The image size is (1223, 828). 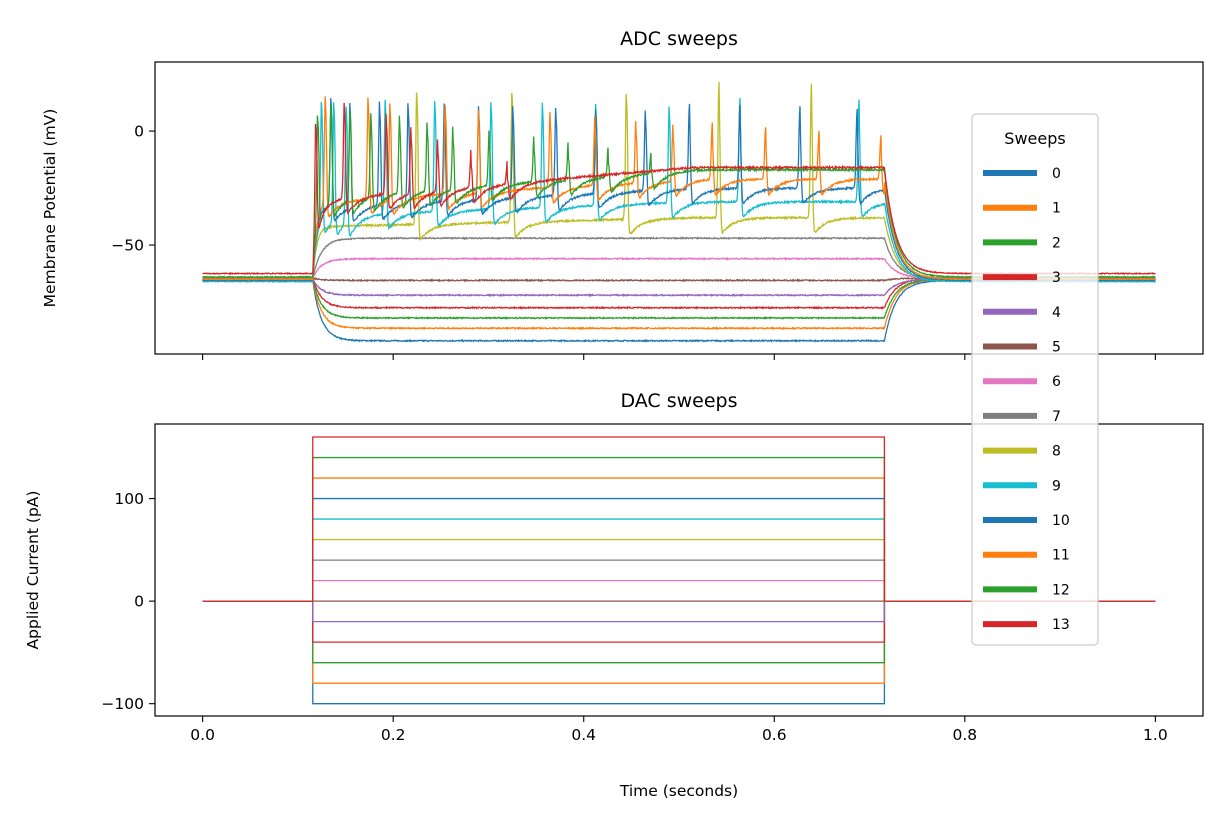 What do you see at coordinates (774, 735) in the screenshot?
I see `x-tick-label: 0.6` at bounding box center [774, 735].